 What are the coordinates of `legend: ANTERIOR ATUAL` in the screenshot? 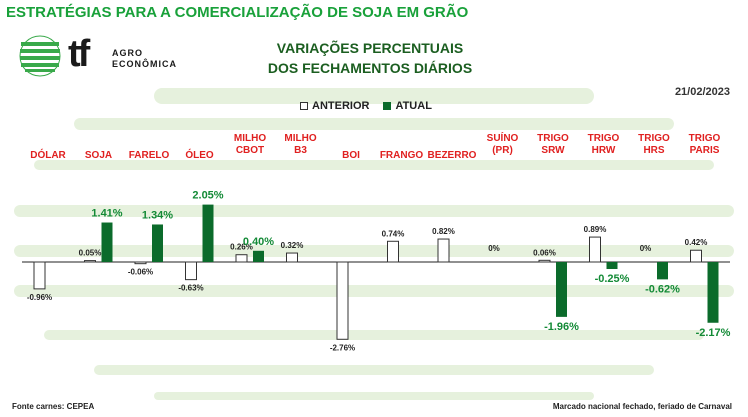 It's located at (366, 106).